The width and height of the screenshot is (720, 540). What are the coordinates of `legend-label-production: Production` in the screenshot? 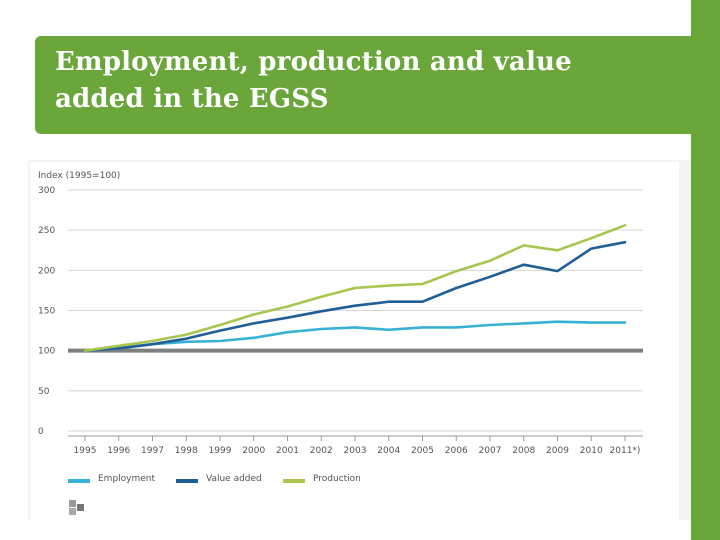 It's located at (337, 479).